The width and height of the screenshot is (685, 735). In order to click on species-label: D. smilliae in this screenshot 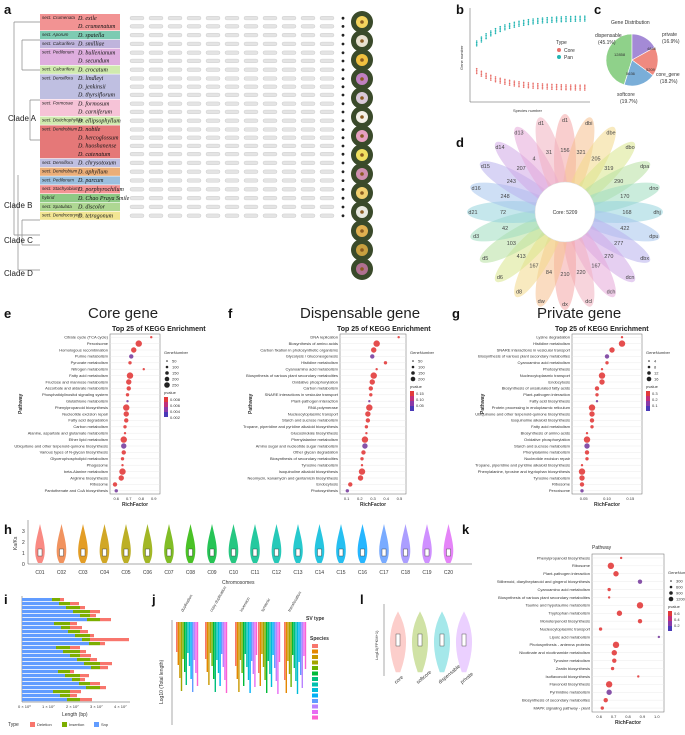, I will do `click(91, 45)`.